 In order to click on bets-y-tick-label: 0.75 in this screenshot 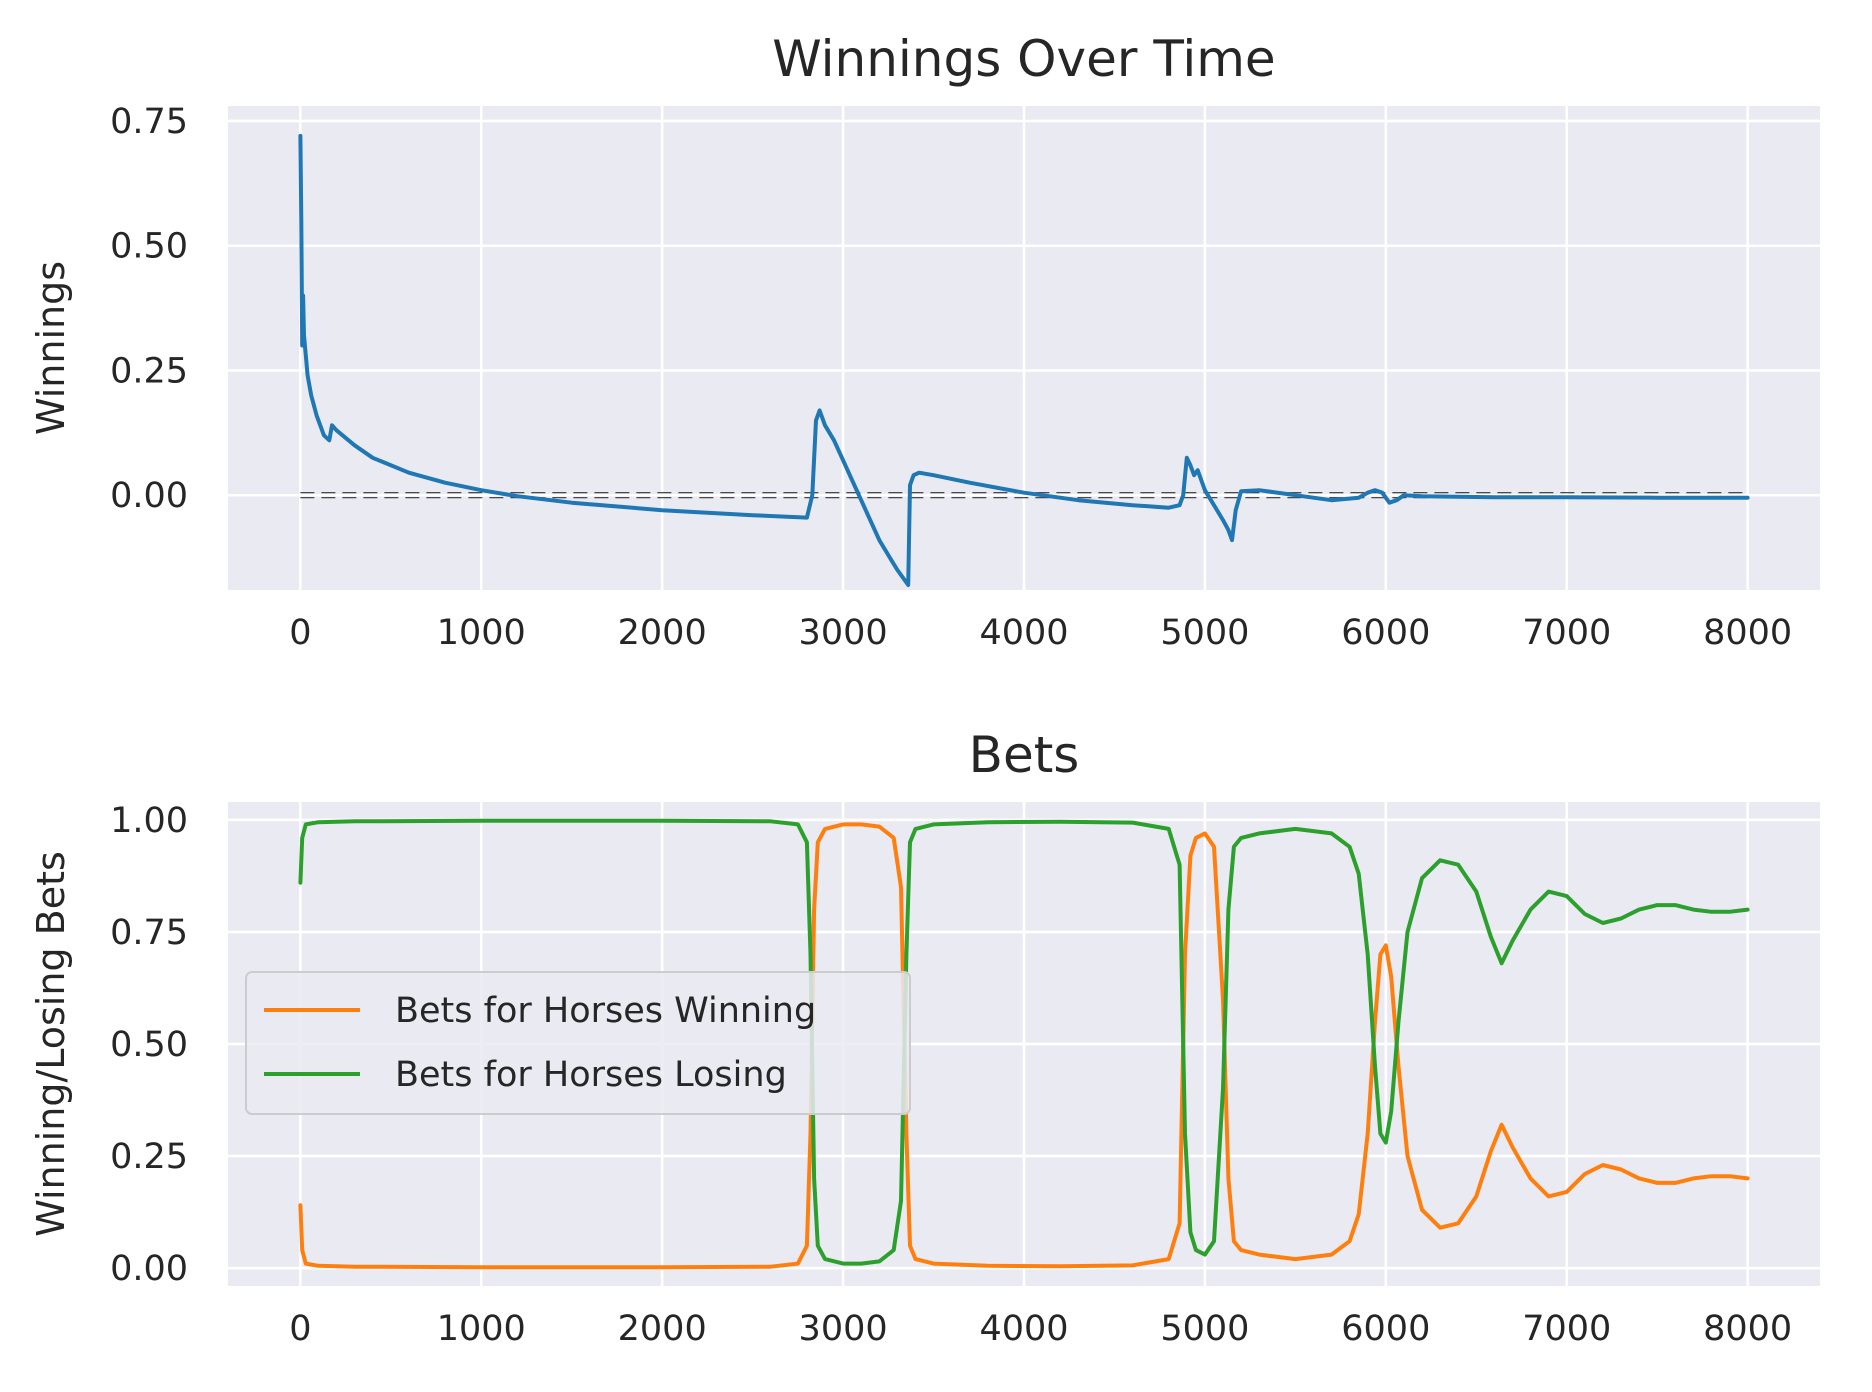, I will do `click(149, 933)`.